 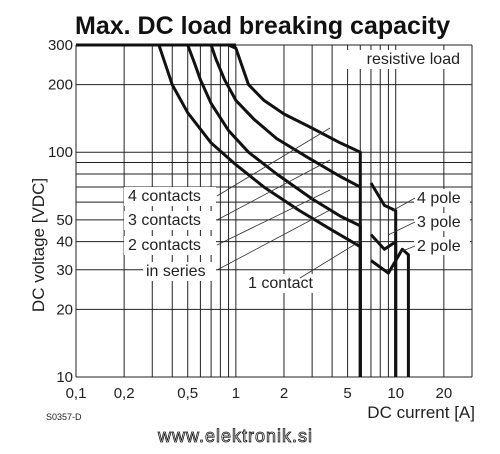 What do you see at coordinates (164, 196) in the screenshot?
I see `annotation-c4: 4 contacts` at bounding box center [164, 196].